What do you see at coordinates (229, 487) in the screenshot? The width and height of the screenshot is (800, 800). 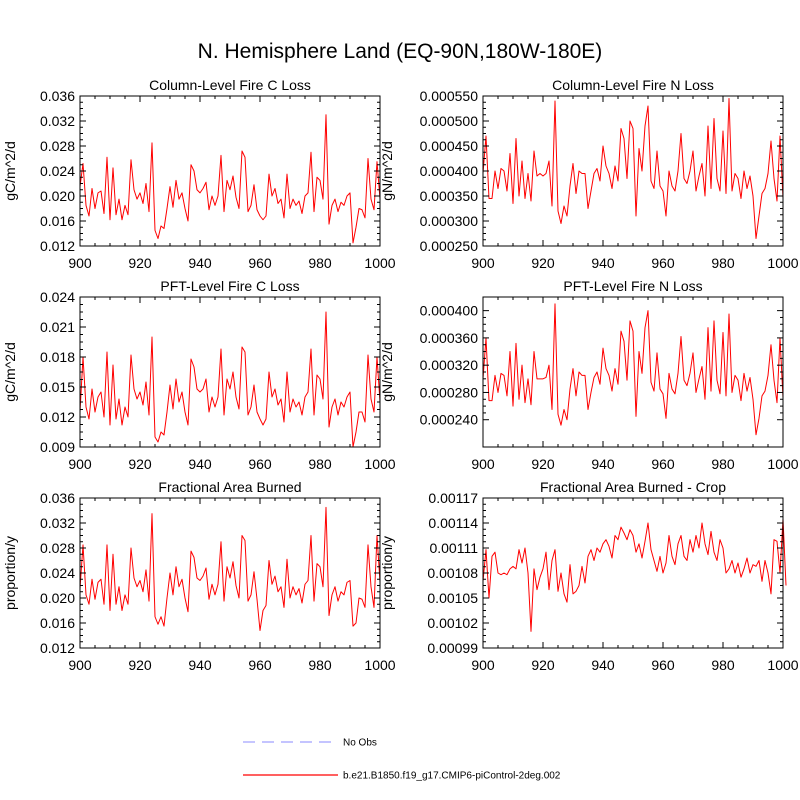 I see `chart-title: Fractional Area Burned` at bounding box center [229, 487].